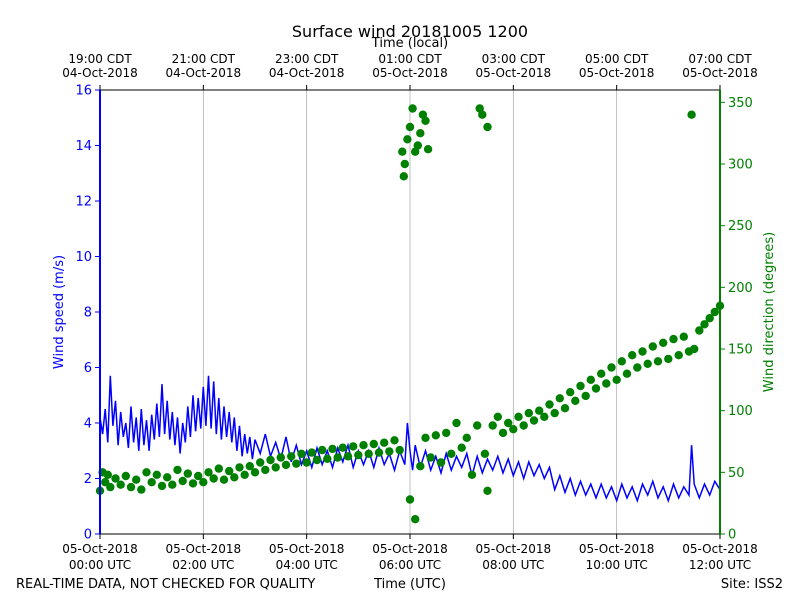  What do you see at coordinates (410, 59) in the screenshot?
I see `top-tick-time: 01:00 CDT` at bounding box center [410, 59].